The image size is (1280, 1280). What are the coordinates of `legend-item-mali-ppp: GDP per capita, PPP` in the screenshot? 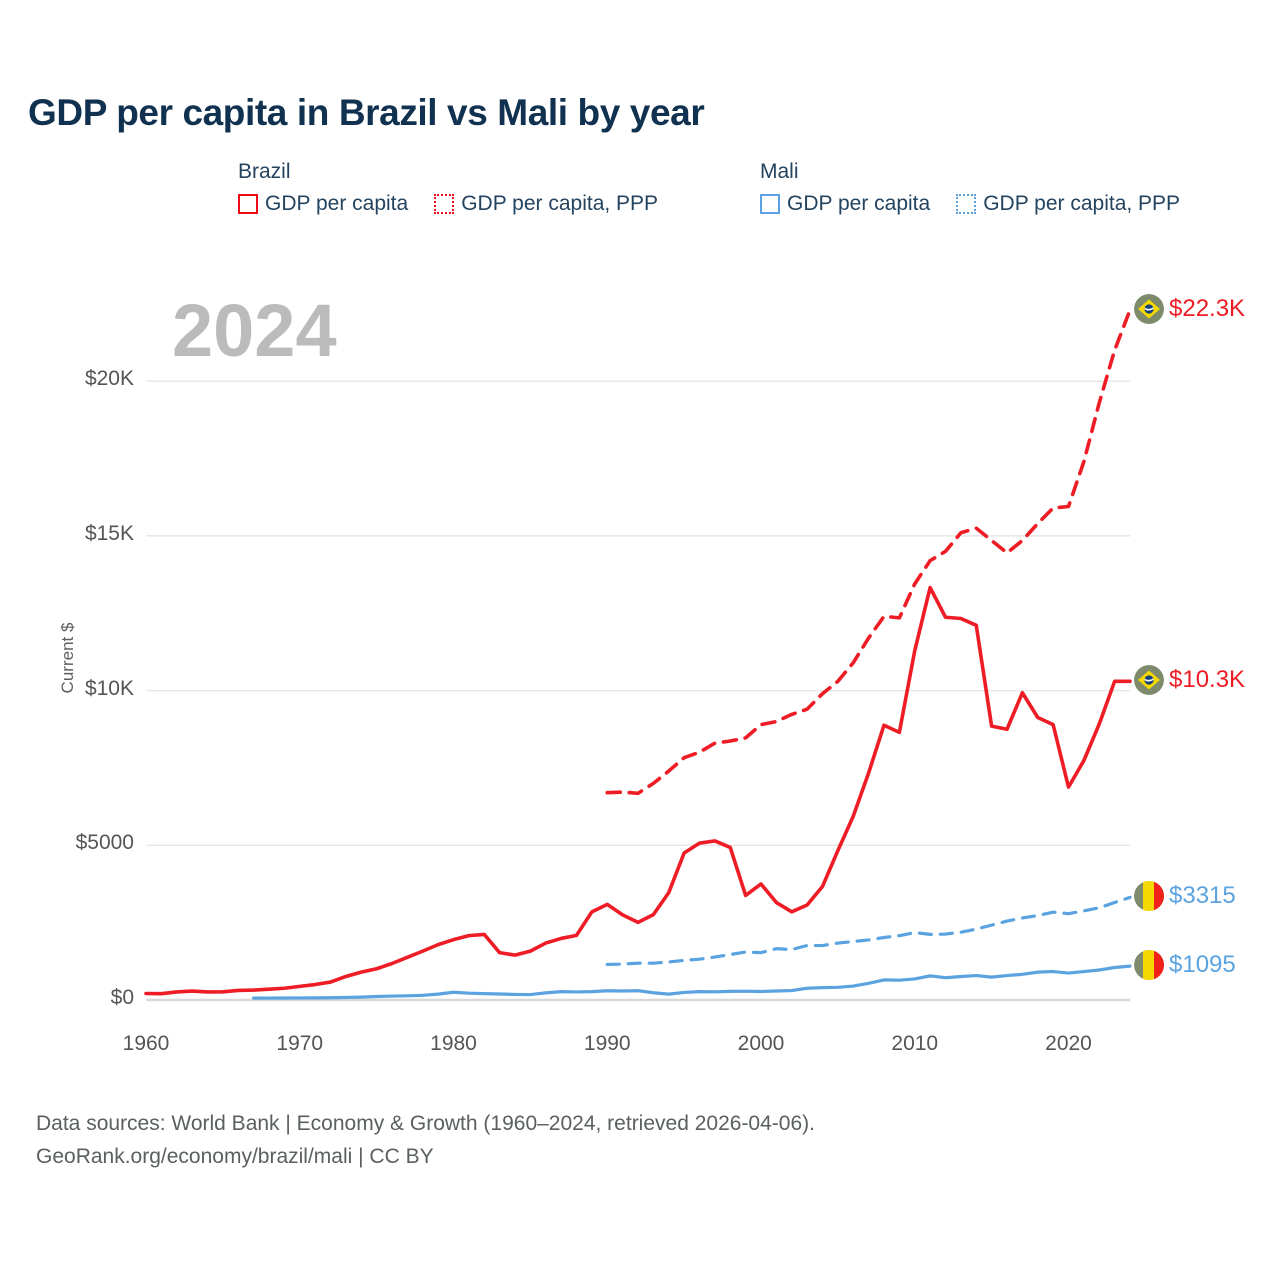 It's located at (1068, 204).